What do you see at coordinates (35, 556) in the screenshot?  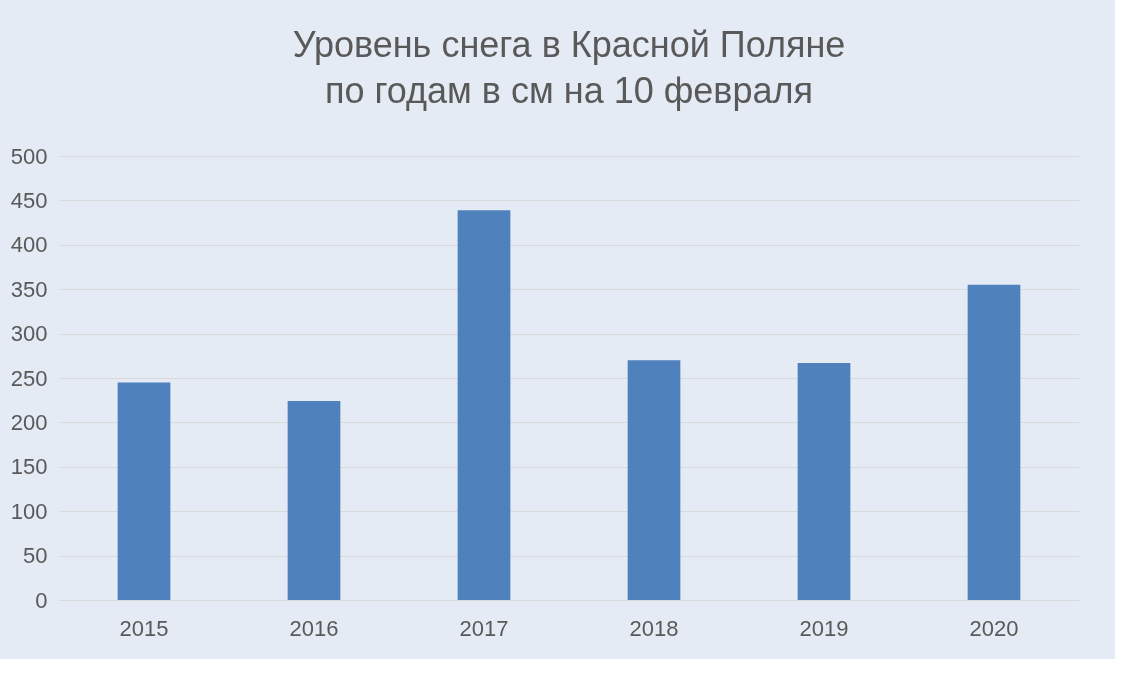 I see `y-tick-label: 50` at bounding box center [35, 556].